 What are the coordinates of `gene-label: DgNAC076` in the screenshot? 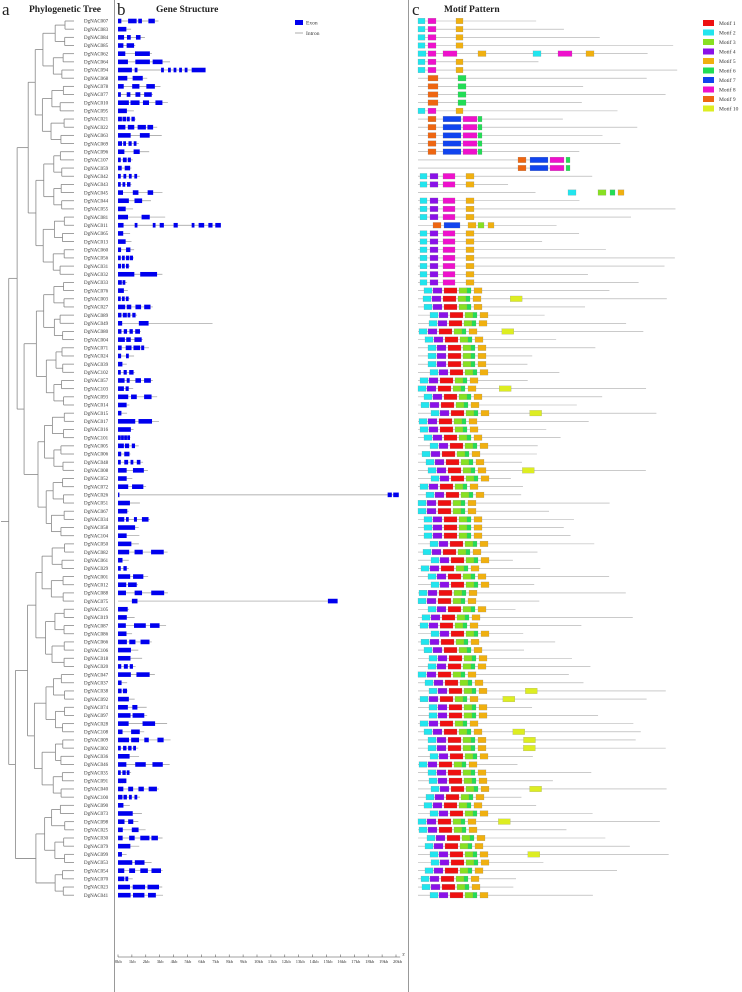 It's located at (96, 291).